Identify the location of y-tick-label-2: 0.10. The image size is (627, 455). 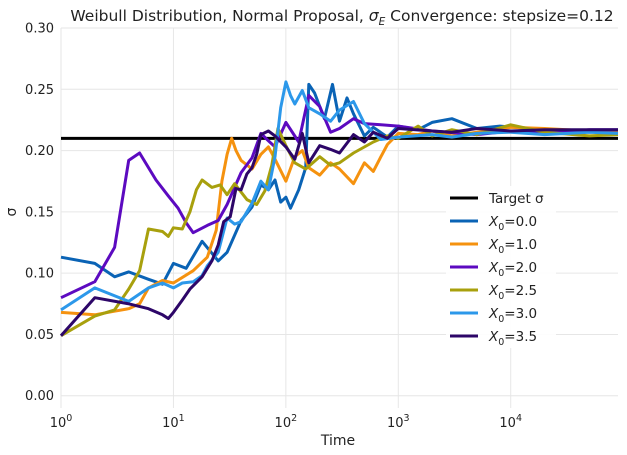
(39, 274).